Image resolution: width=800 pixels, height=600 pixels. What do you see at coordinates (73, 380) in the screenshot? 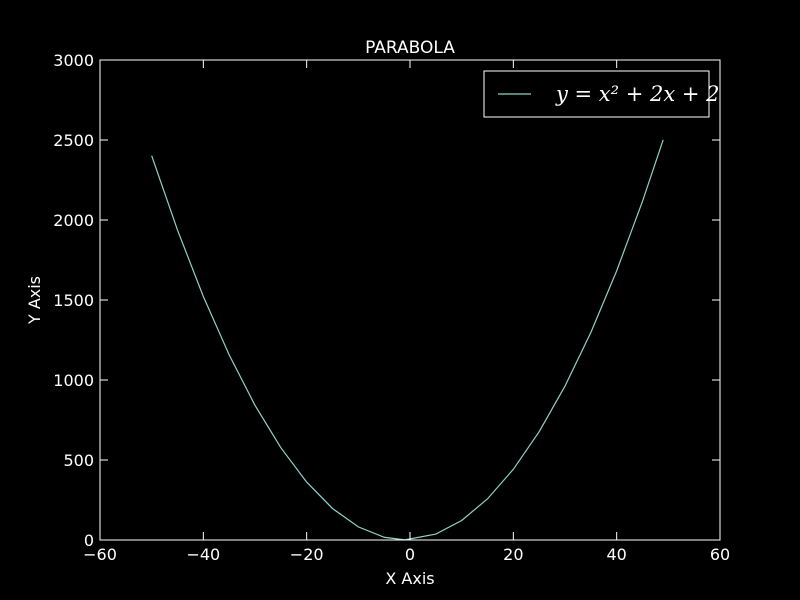
I see `y-tick-label: 1000` at bounding box center [73, 380].